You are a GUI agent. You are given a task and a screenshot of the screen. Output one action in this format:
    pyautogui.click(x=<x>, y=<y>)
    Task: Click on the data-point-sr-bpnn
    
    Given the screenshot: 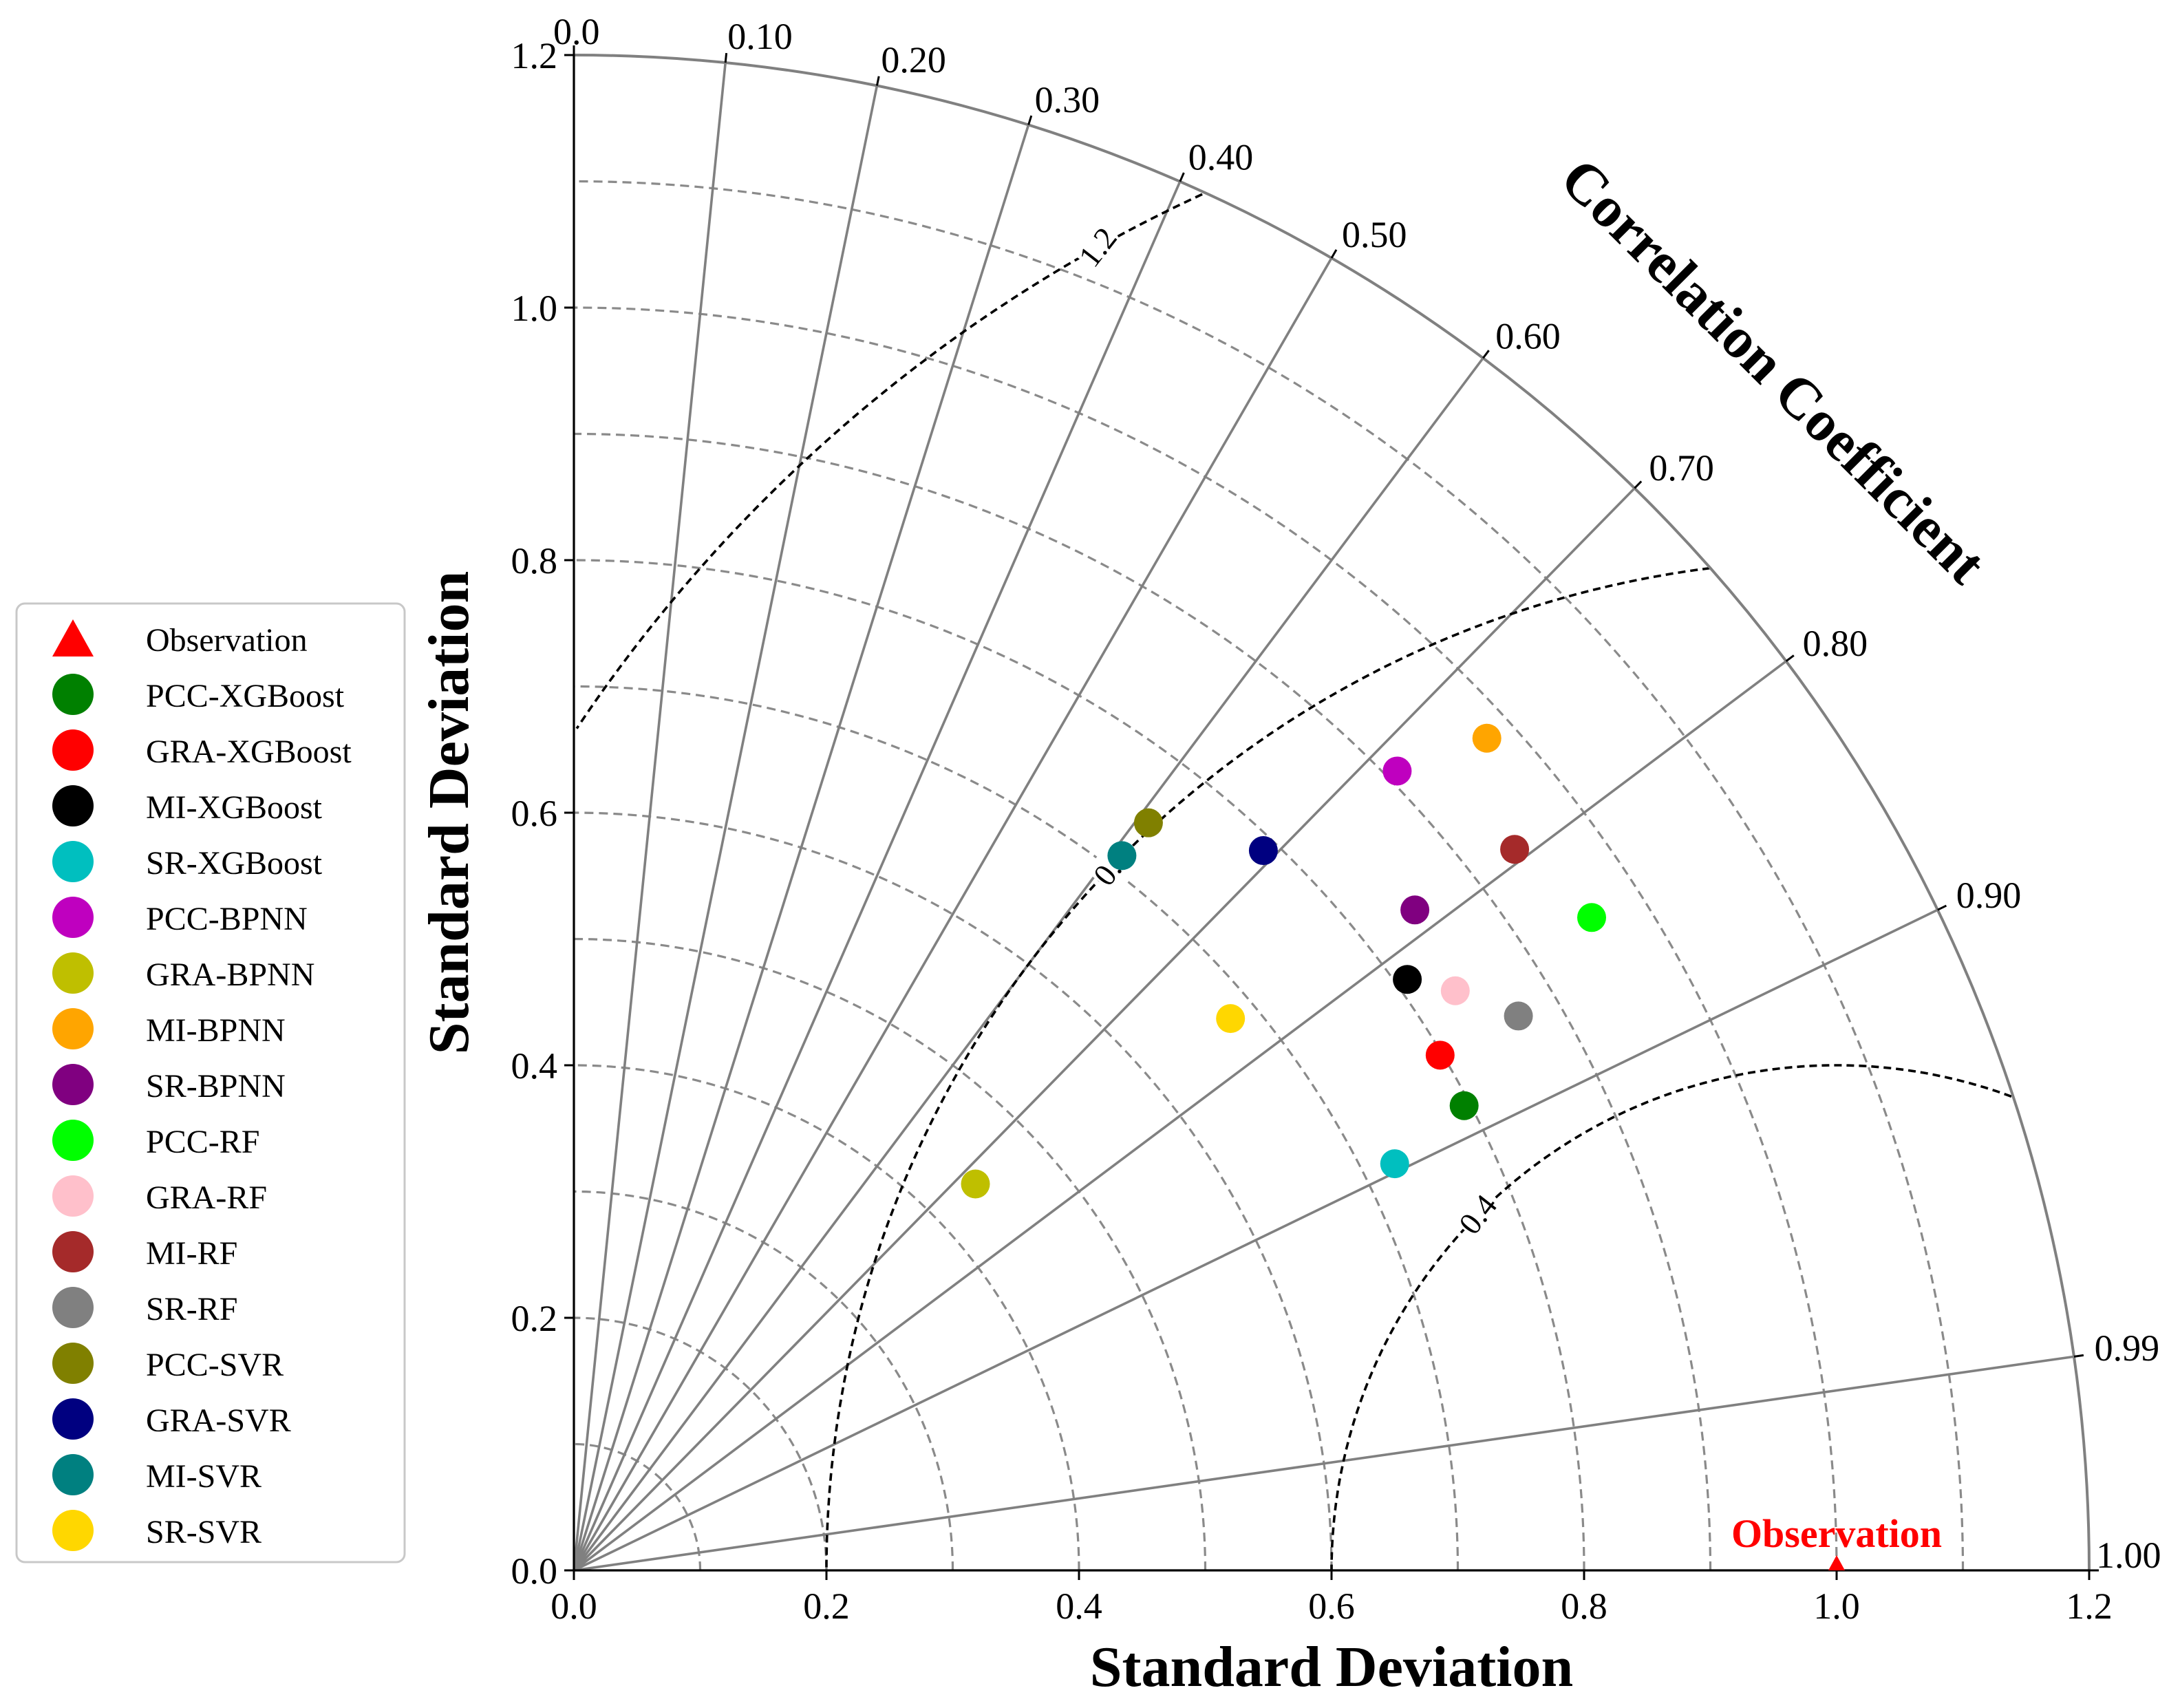 What is the action you would take?
    pyautogui.click(x=1415, y=910)
    